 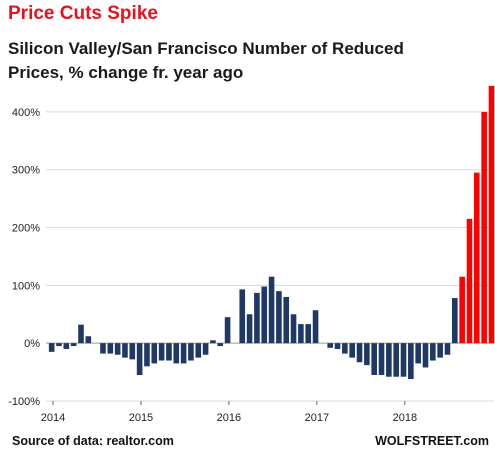 What do you see at coordinates (141, 418) in the screenshot?
I see `x-tick-label: 2015` at bounding box center [141, 418].